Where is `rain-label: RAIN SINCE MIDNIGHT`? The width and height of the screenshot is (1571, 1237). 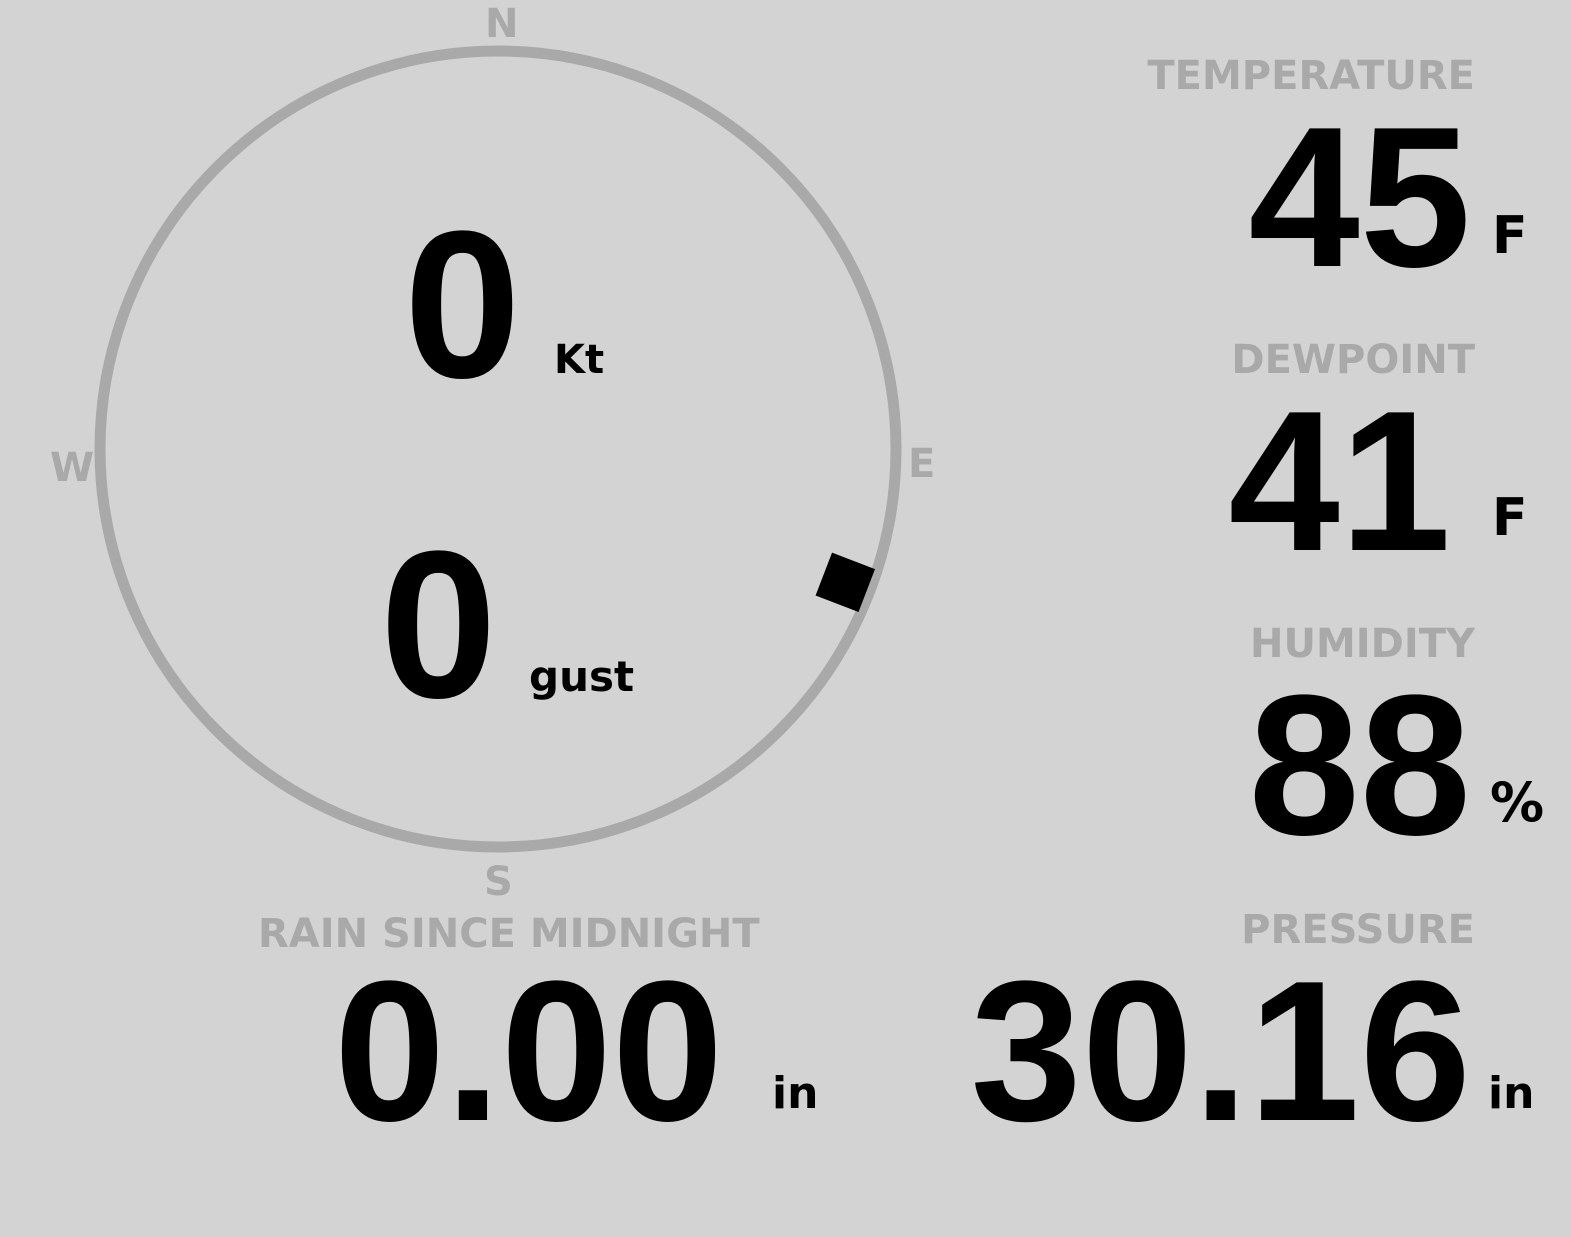 rain-label: RAIN SINCE MIDNIGHT is located at coordinates (509, 934).